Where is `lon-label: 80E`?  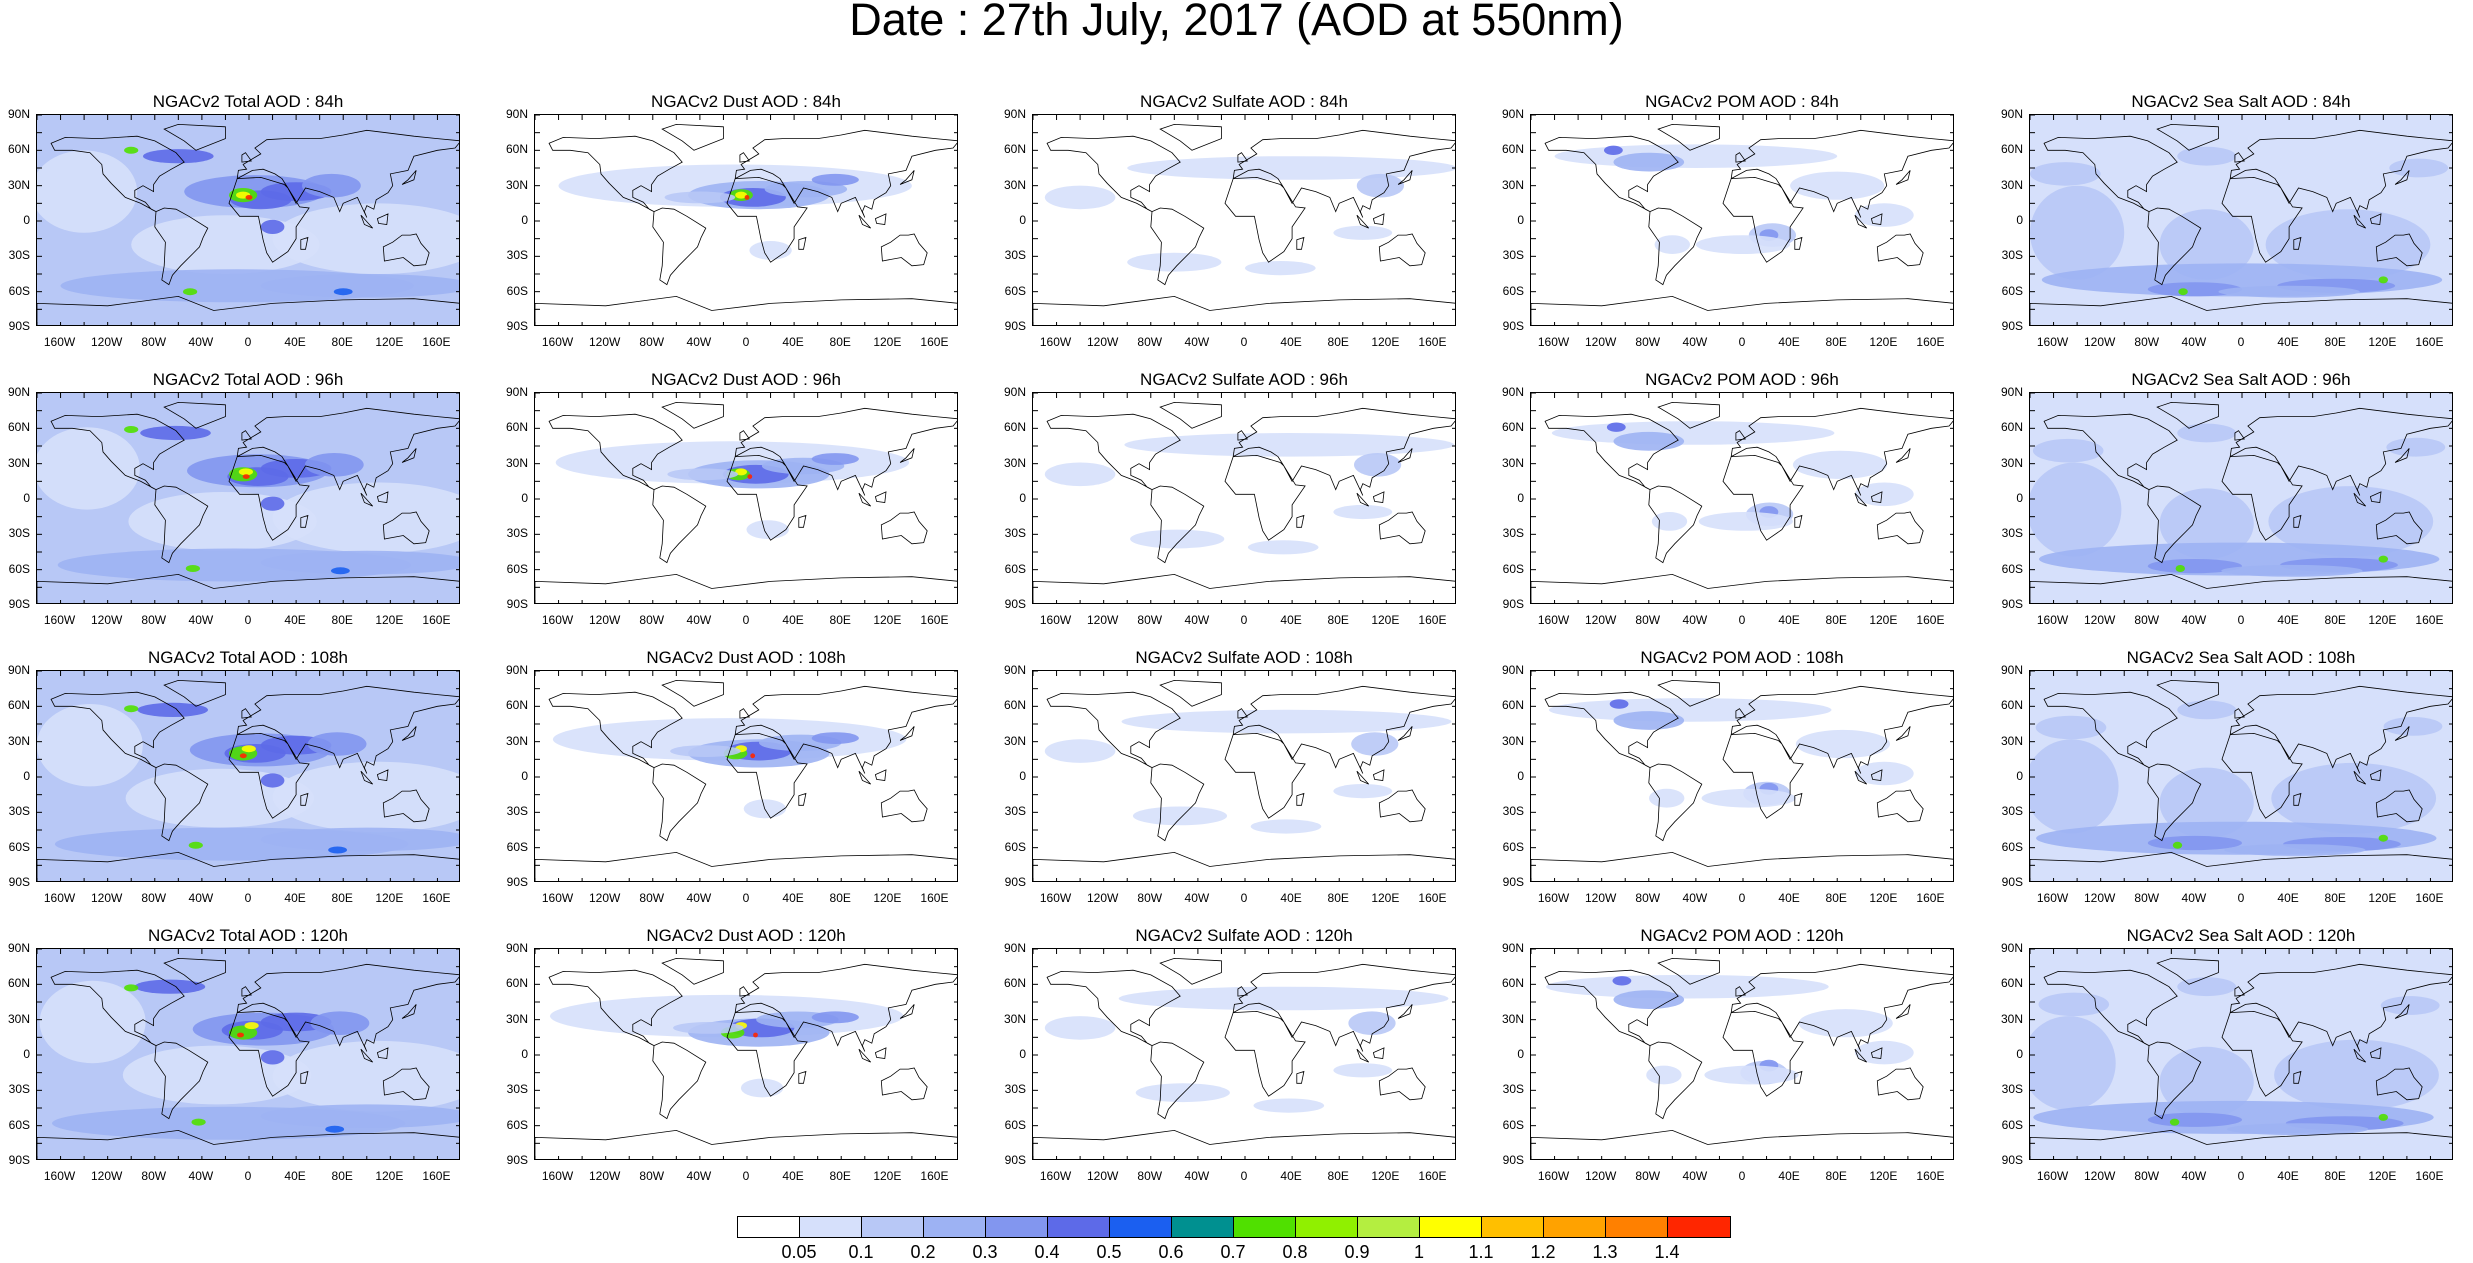
lon-label: 80E is located at coordinates (840, 342).